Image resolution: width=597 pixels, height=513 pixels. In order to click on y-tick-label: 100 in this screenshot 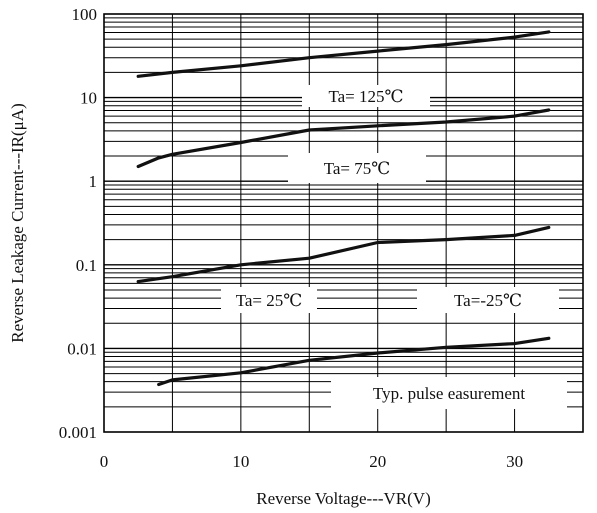, I will do `click(85, 14)`.